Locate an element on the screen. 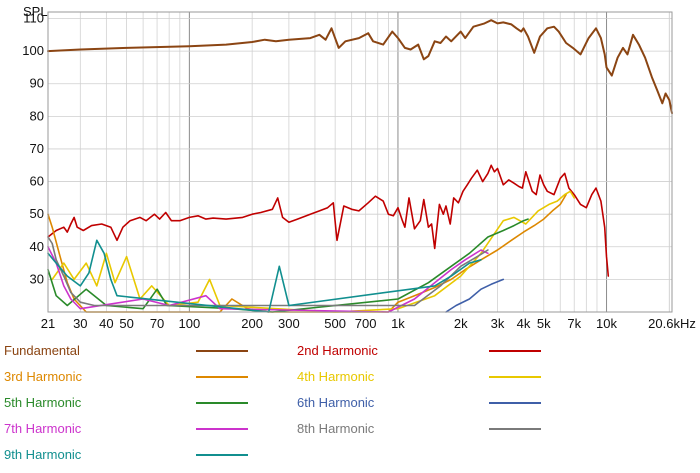 The height and width of the screenshot is (473, 700). y-tick-label: 80 is located at coordinates (37, 115).